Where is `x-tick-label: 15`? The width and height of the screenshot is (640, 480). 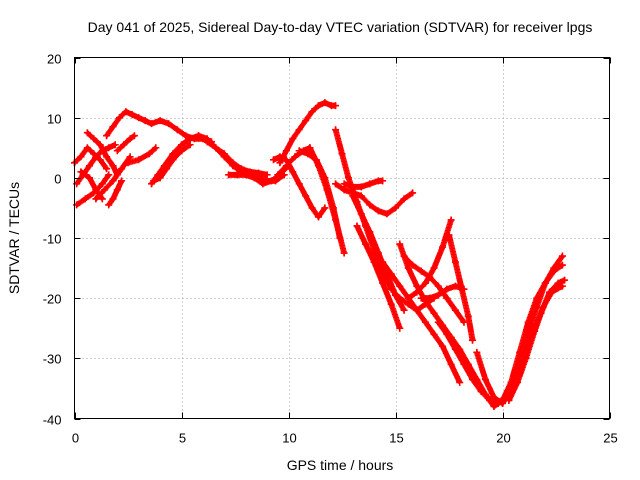 x-tick-label: 15 is located at coordinates (396, 438).